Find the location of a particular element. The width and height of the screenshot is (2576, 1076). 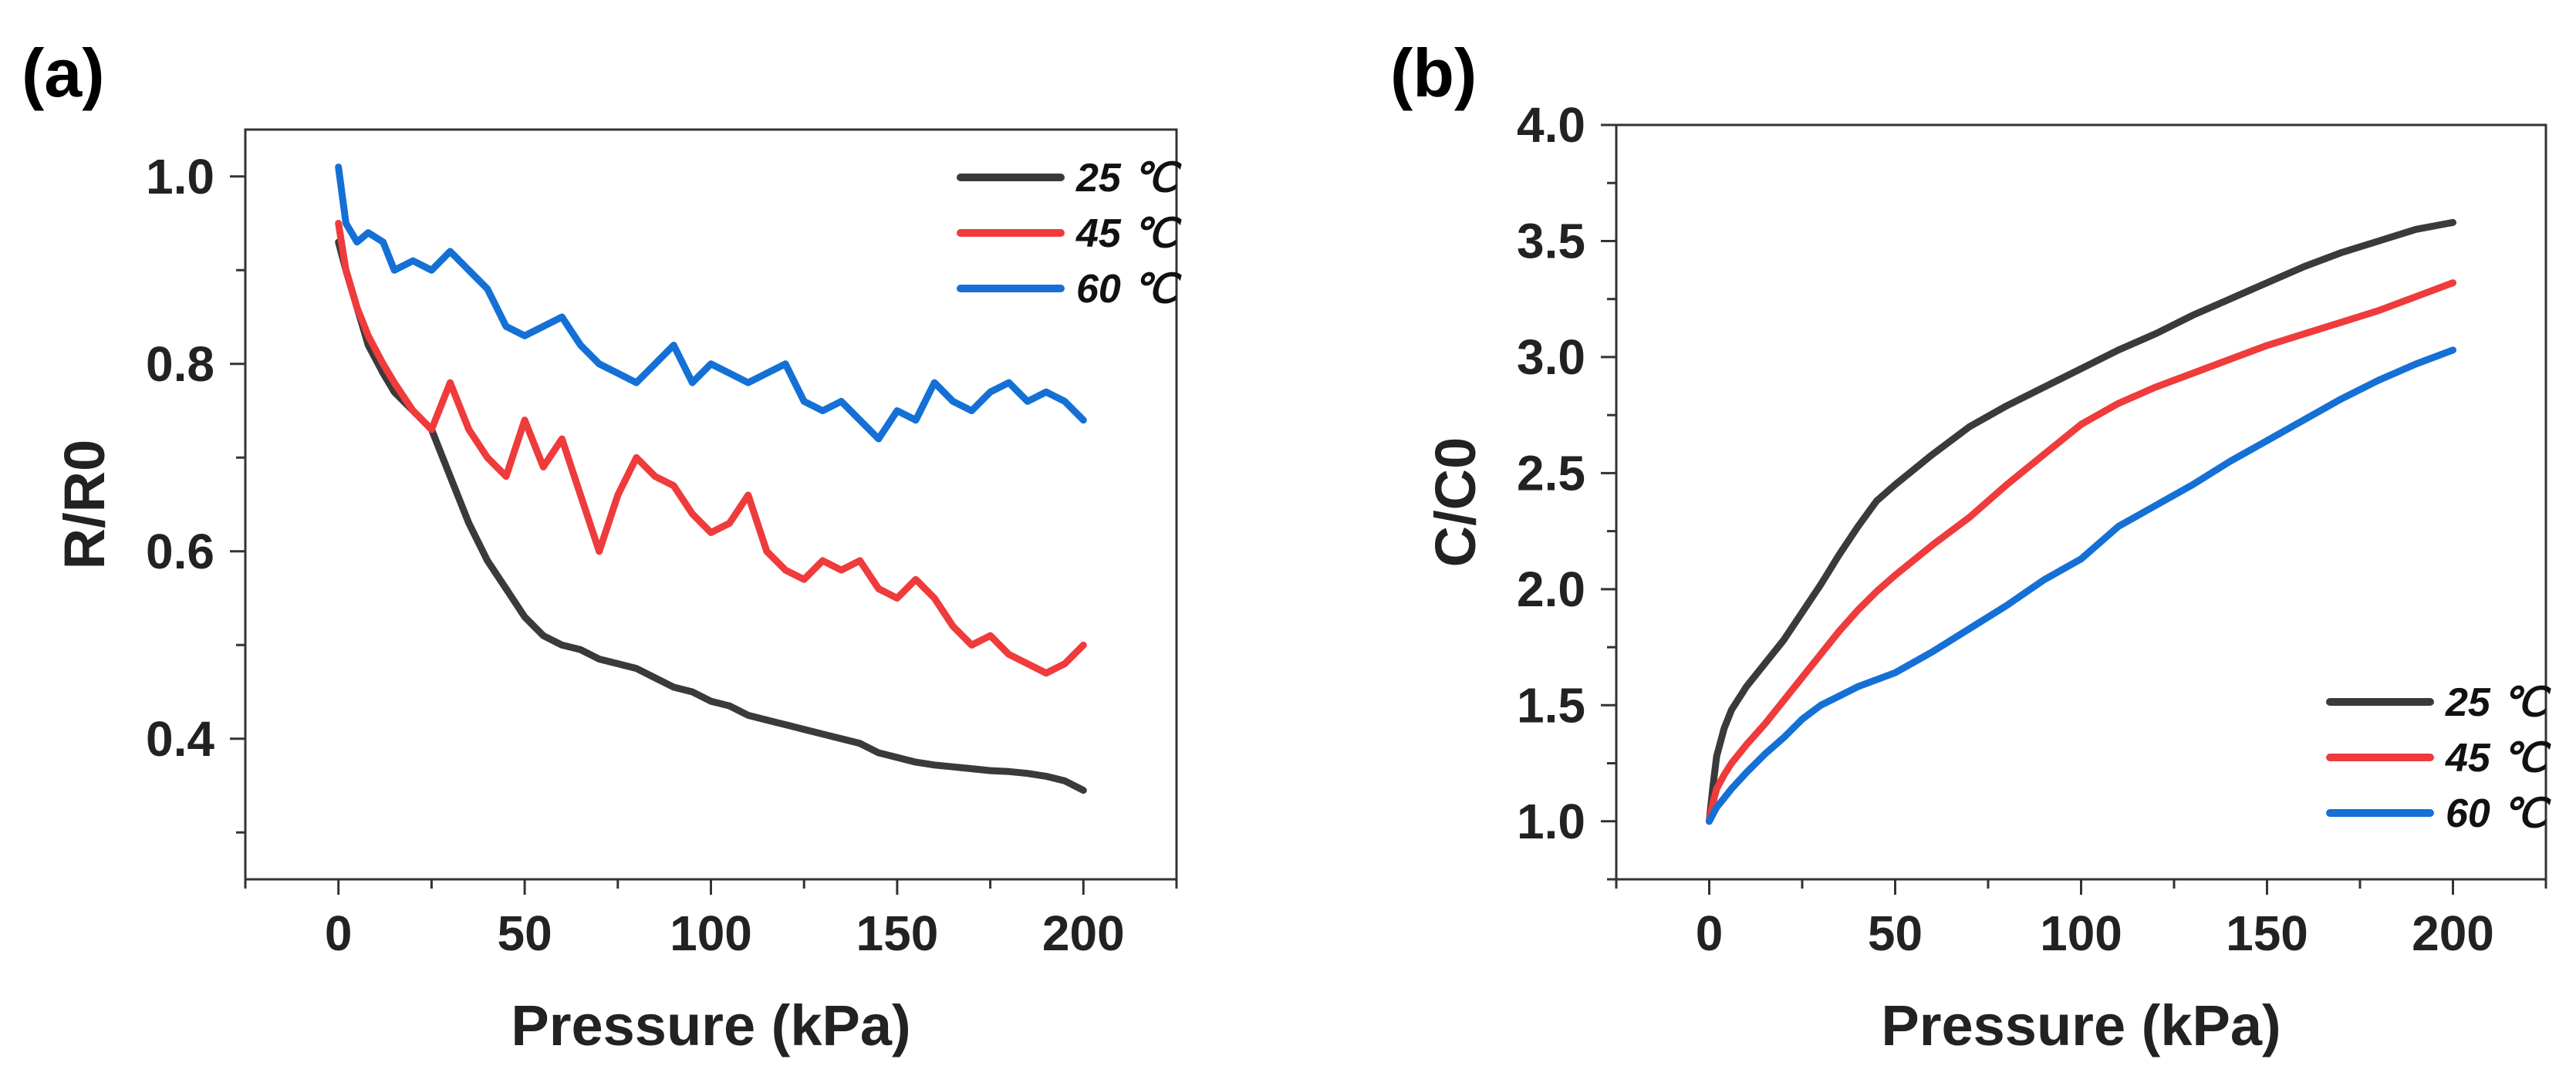

y-axis-title: C/C0 is located at coordinates (1455, 503).